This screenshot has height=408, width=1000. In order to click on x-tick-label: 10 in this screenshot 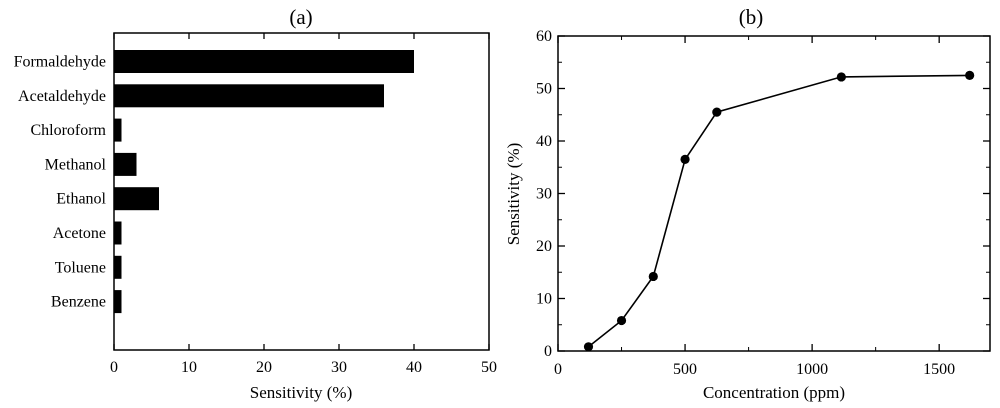, I will do `click(189, 367)`.